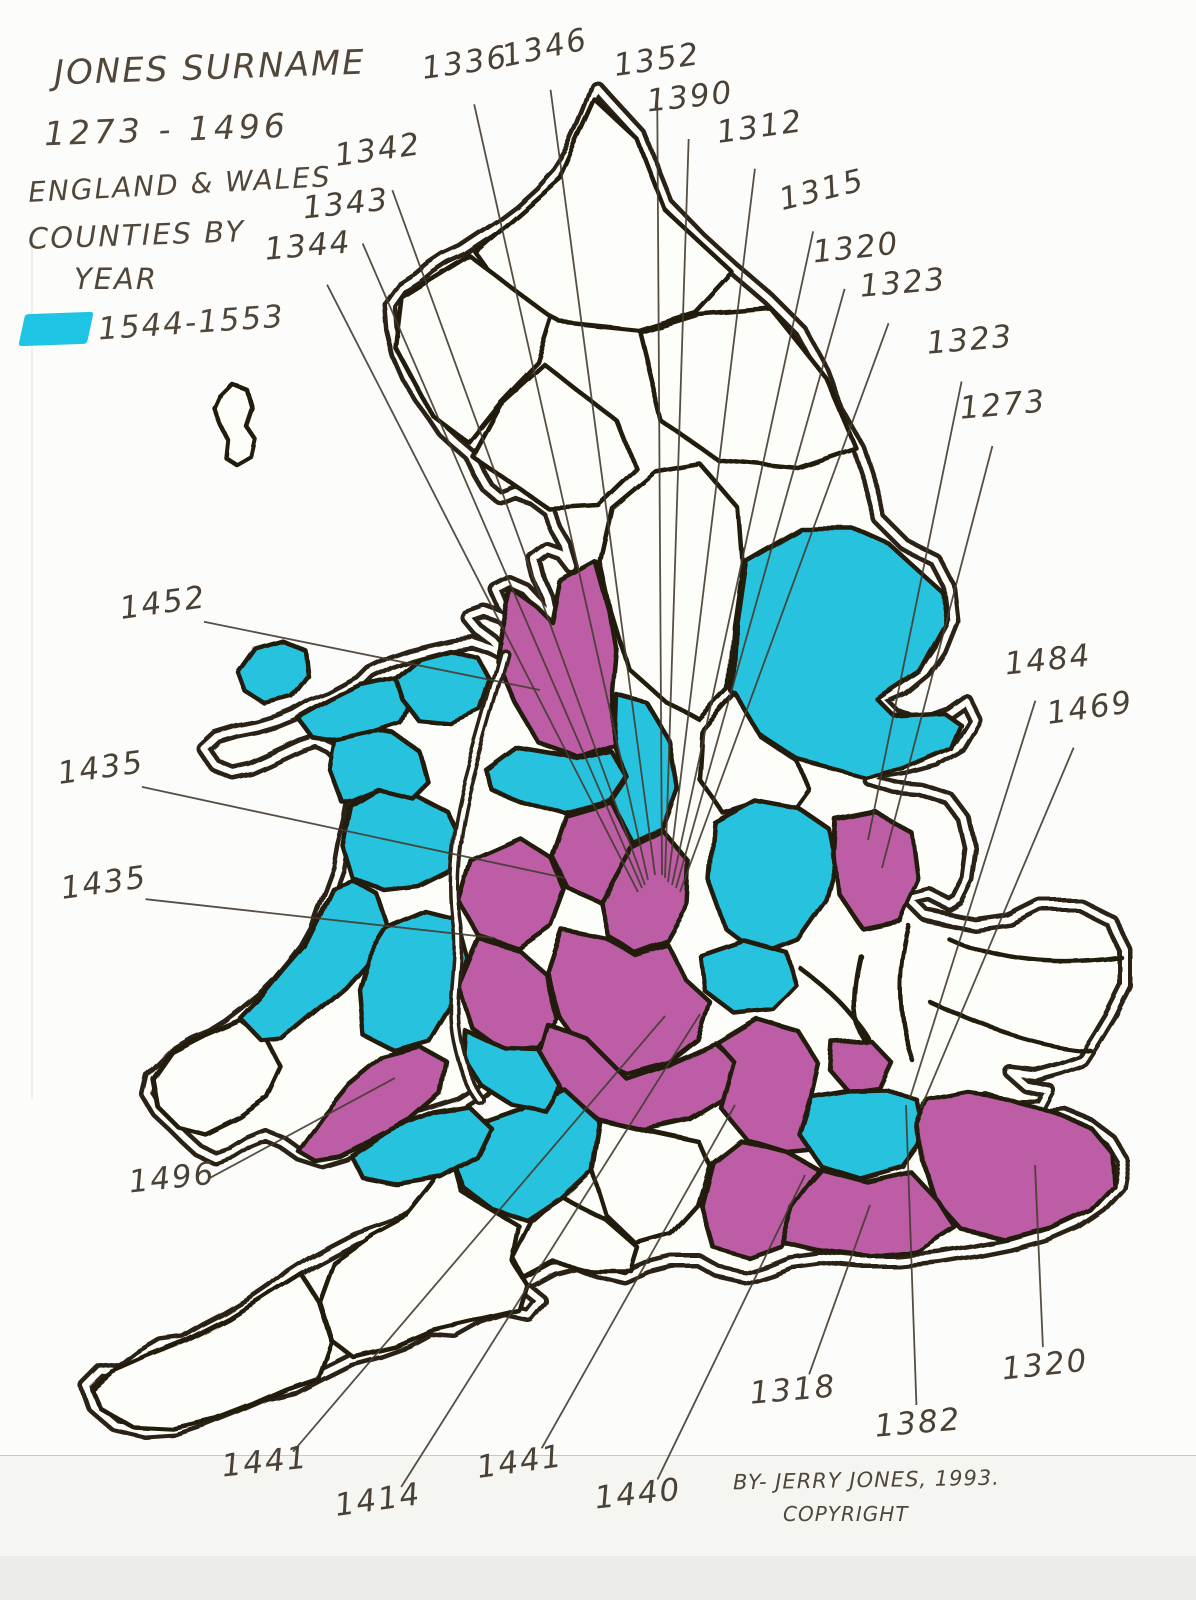 This screenshot has width=1196, height=1600. What do you see at coordinates (273, 672) in the screenshot?
I see `county-anglesey` at bounding box center [273, 672].